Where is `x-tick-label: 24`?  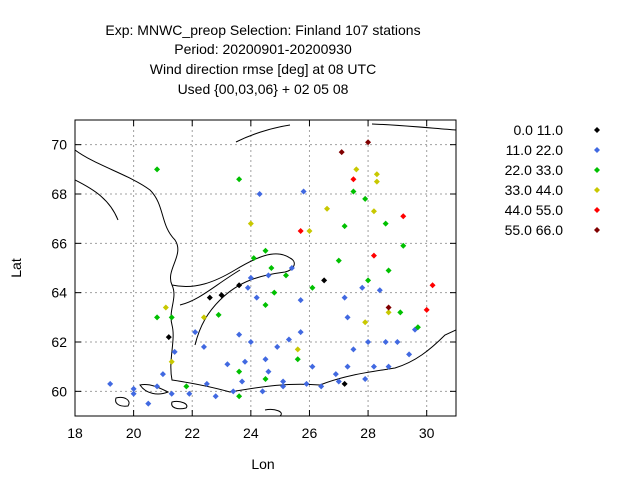 x-tick-label: 24 is located at coordinates (251, 433).